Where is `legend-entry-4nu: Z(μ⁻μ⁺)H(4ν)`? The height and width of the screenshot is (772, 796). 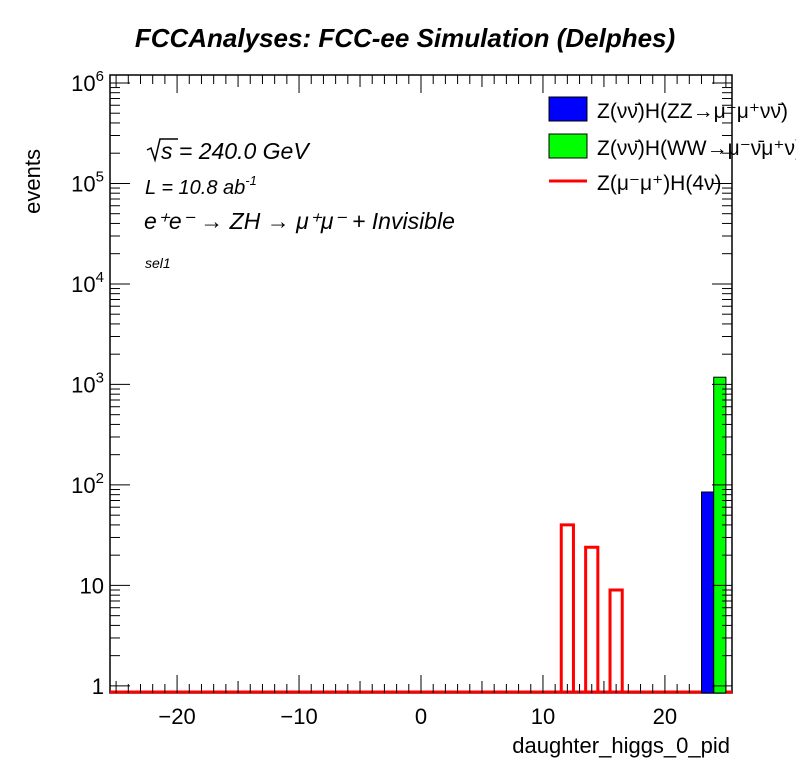
legend-entry-4nu: Z(μ⁻μ⁺)H(4ν) is located at coordinates (635, 183).